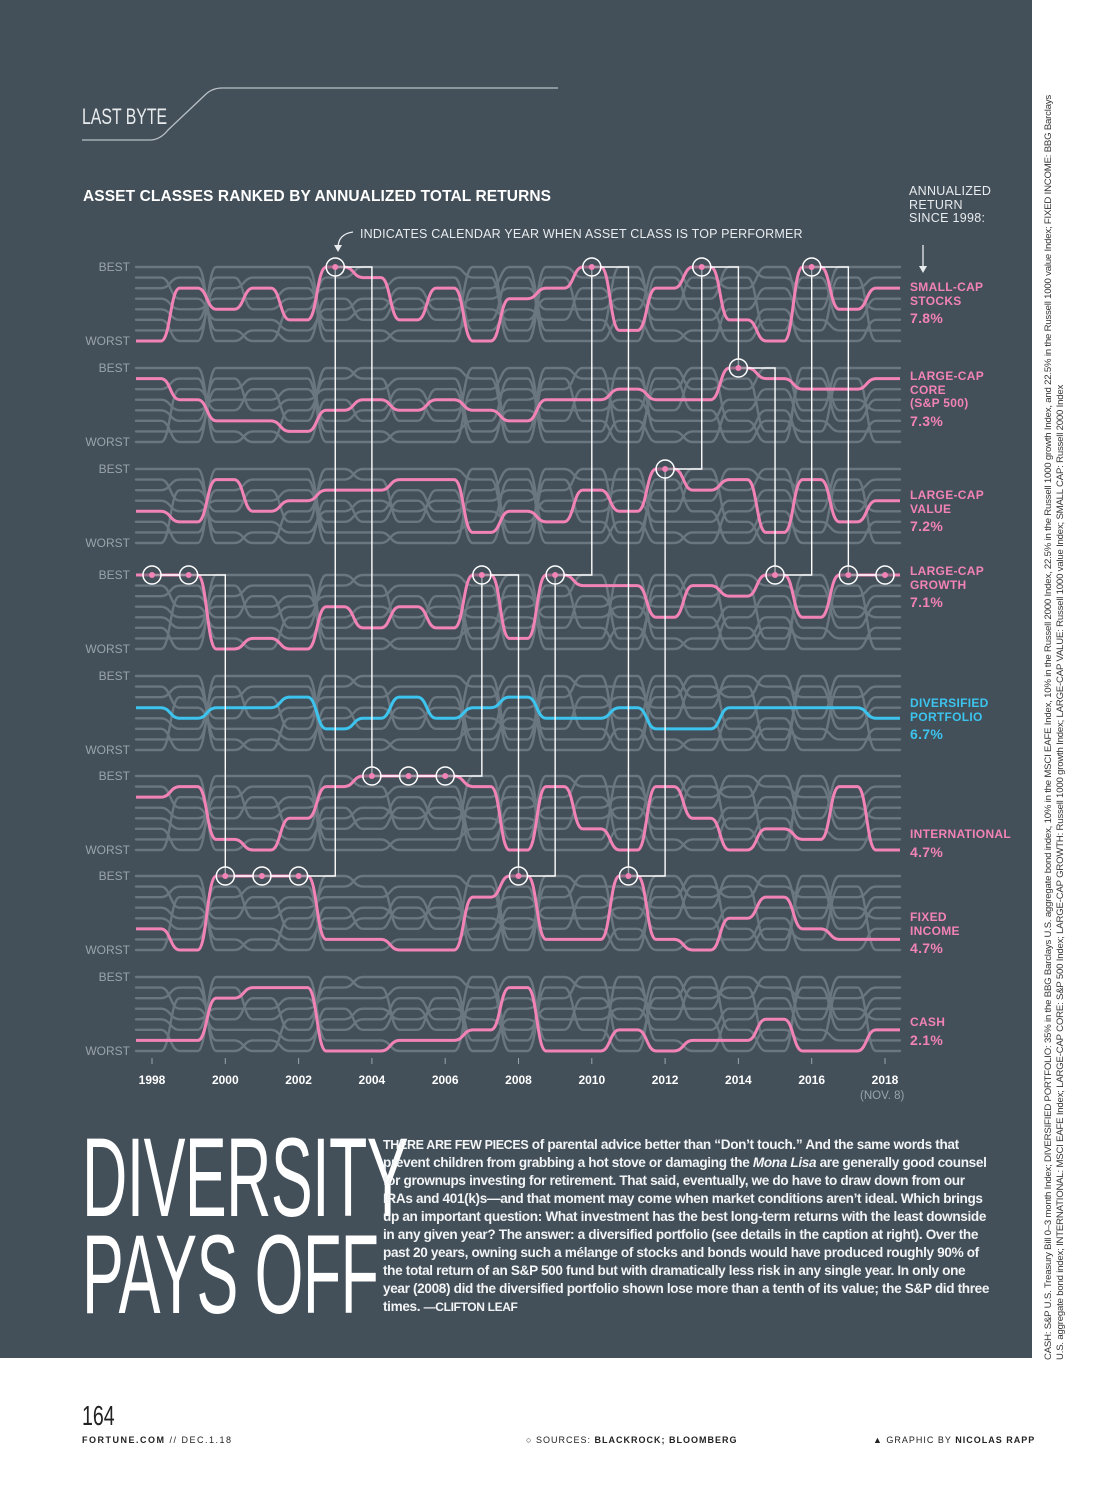 This screenshot has width=1116, height=1507. I want to click on series-return: 6.7%, so click(927, 734).